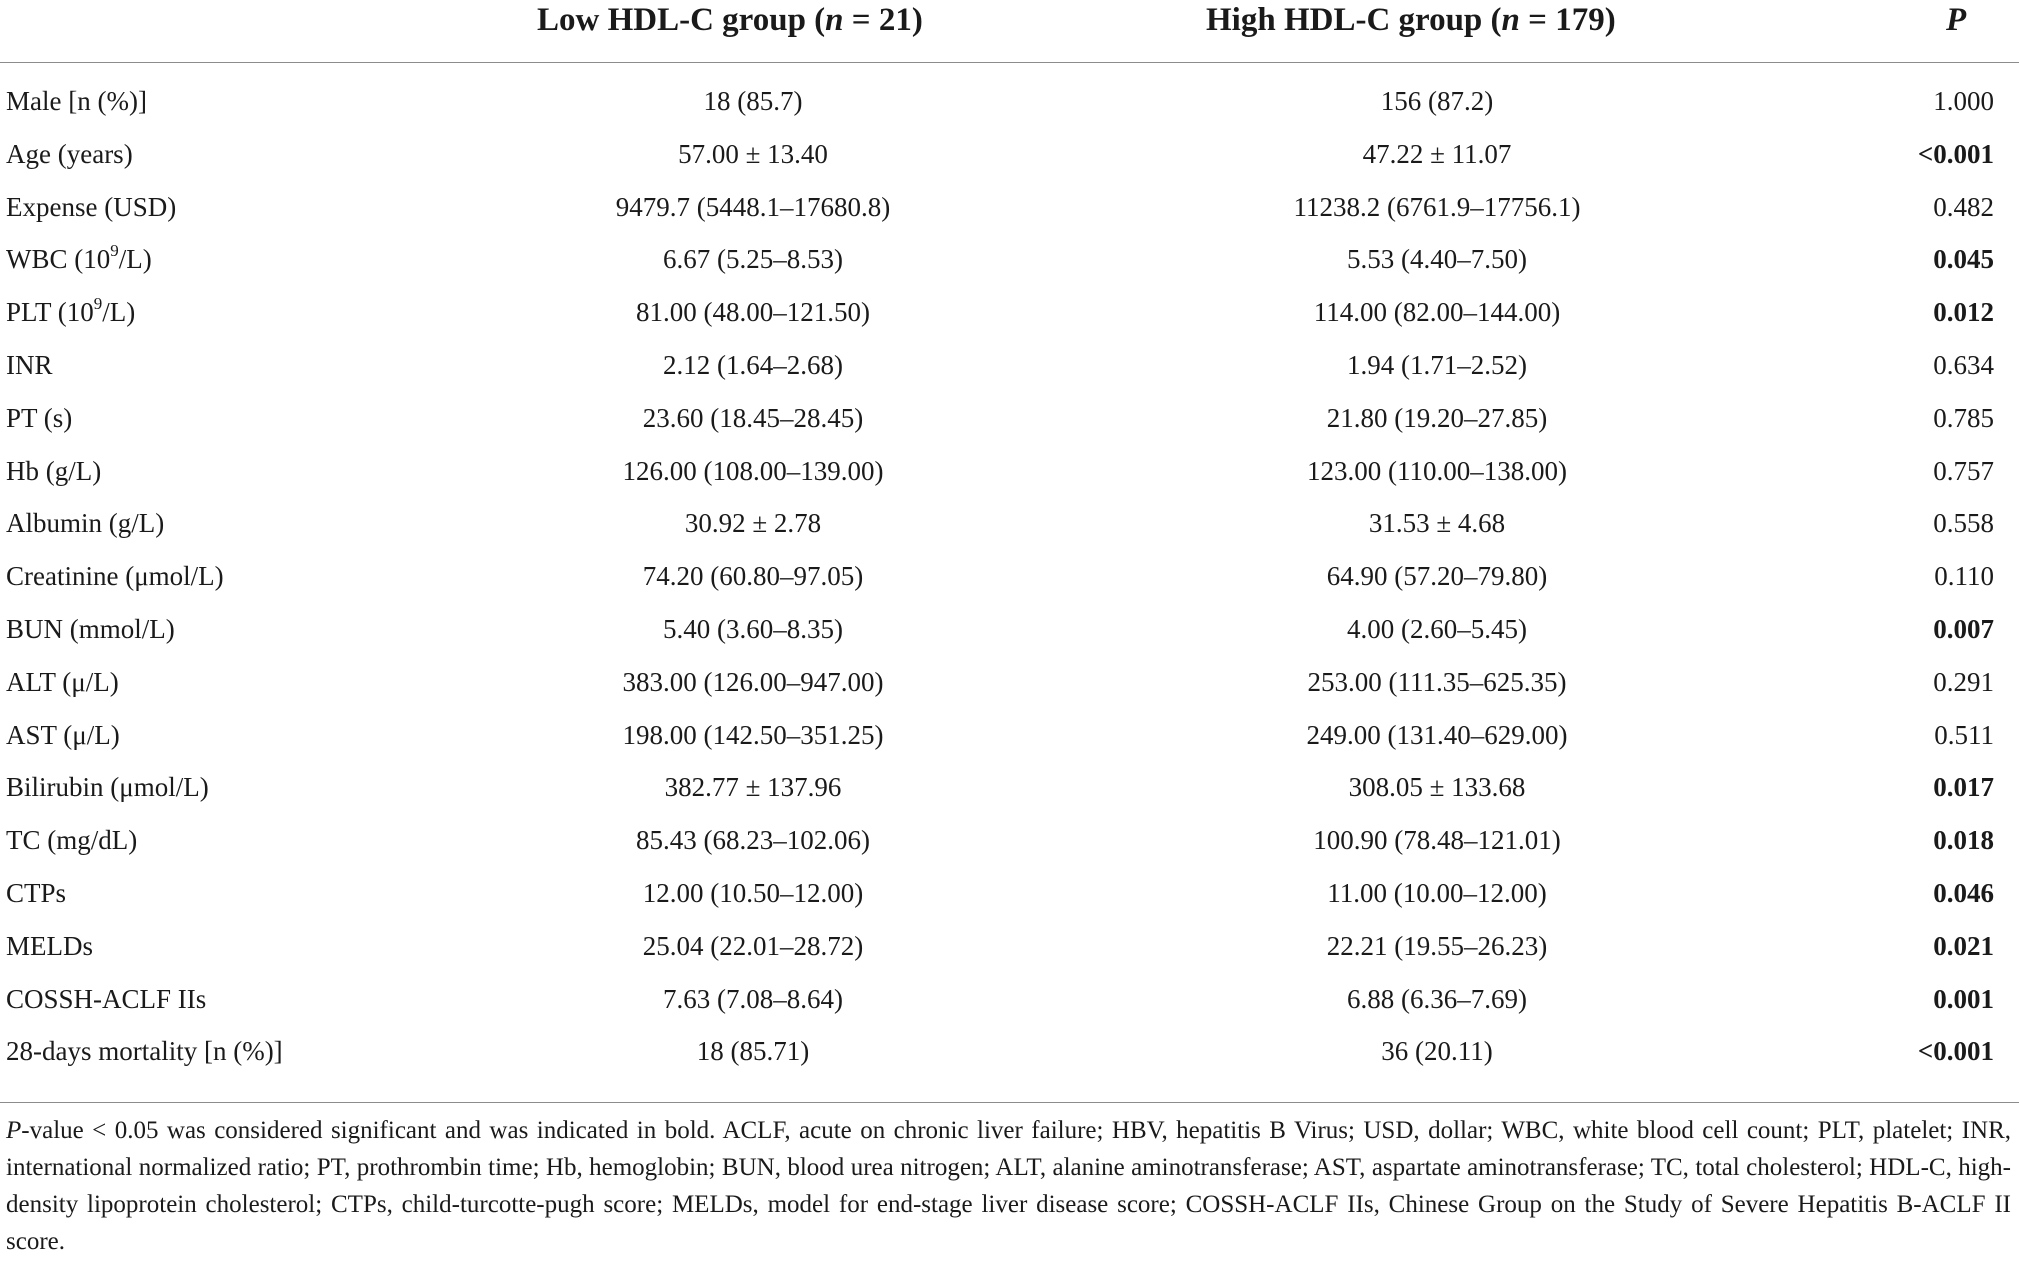 This screenshot has height=1264, width=2019. Describe the element at coordinates (115, 576) in the screenshot. I see `cell-variable: Creatinine (μmol/L)` at that location.